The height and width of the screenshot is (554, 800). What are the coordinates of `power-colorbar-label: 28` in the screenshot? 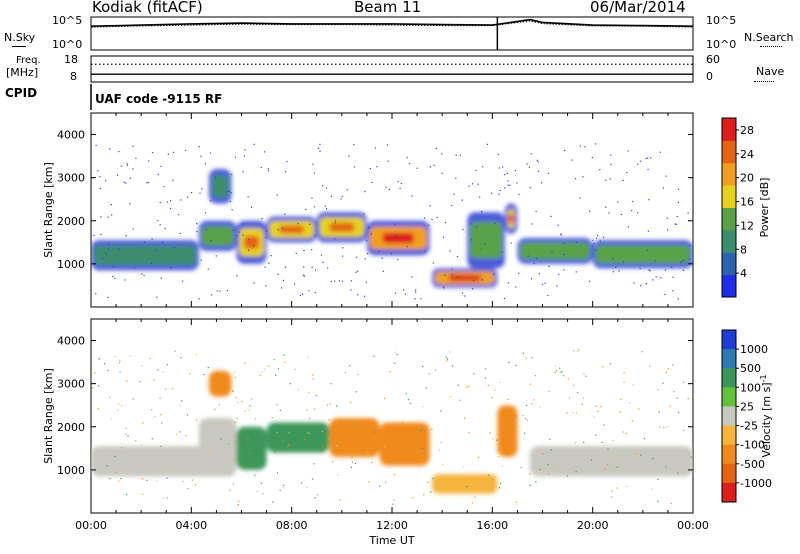 It's located at (747, 130).